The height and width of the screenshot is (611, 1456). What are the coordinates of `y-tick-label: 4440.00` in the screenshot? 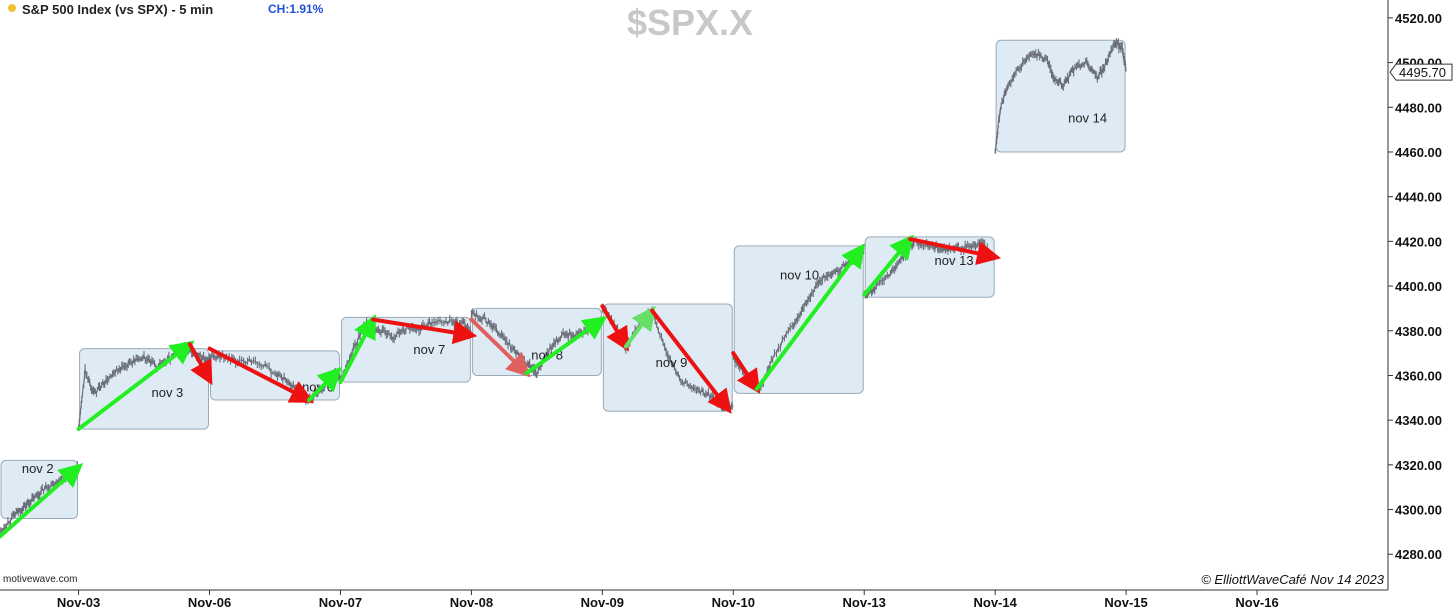 It's located at (1418, 197).